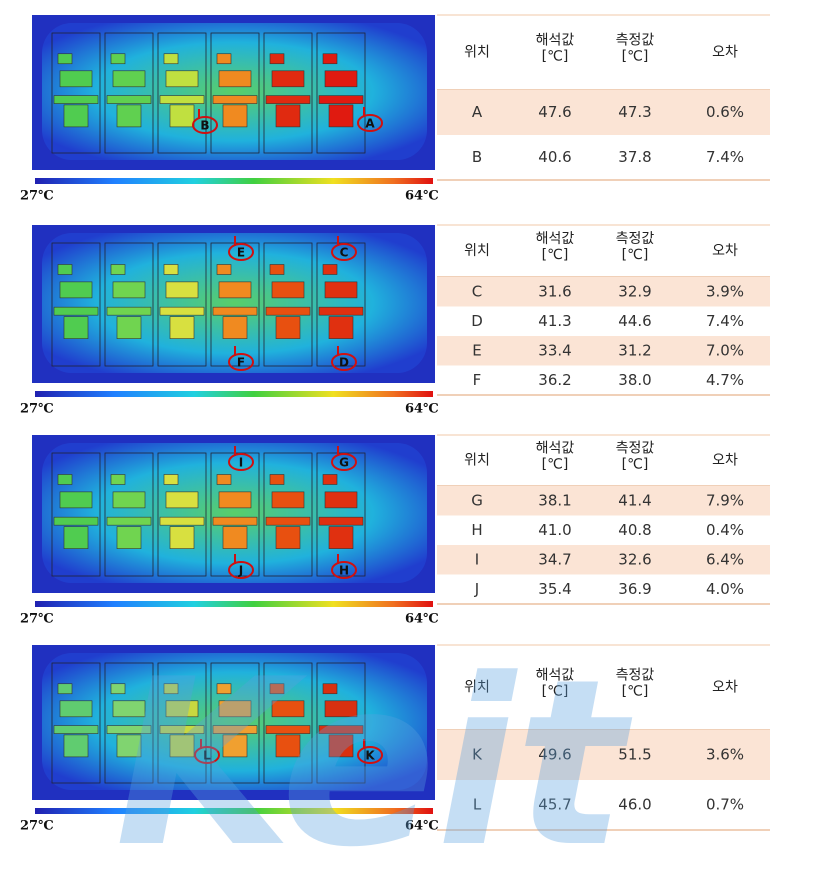  What do you see at coordinates (634, 321) in the screenshot?
I see `cell: 44.6` at bounding box center [634, 321].